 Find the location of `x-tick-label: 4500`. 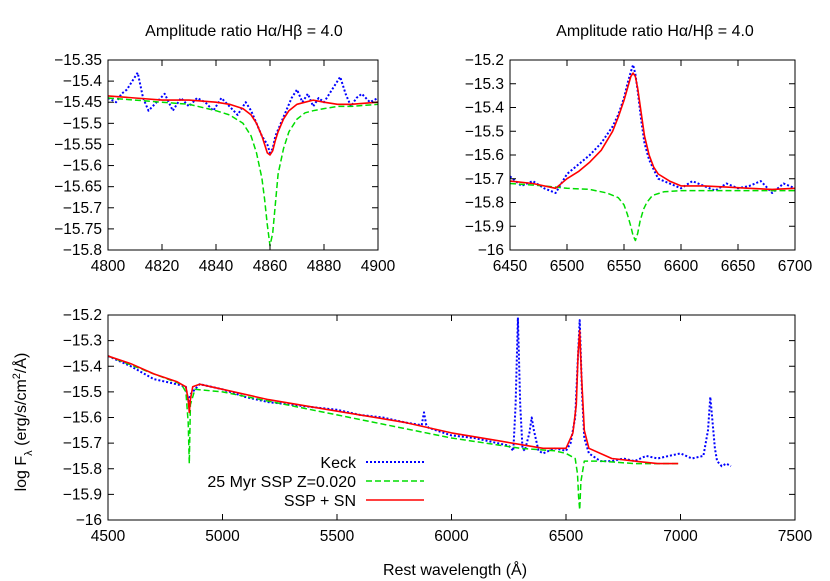

x-tick-label: 4500 is located at coordinates (108, 536).